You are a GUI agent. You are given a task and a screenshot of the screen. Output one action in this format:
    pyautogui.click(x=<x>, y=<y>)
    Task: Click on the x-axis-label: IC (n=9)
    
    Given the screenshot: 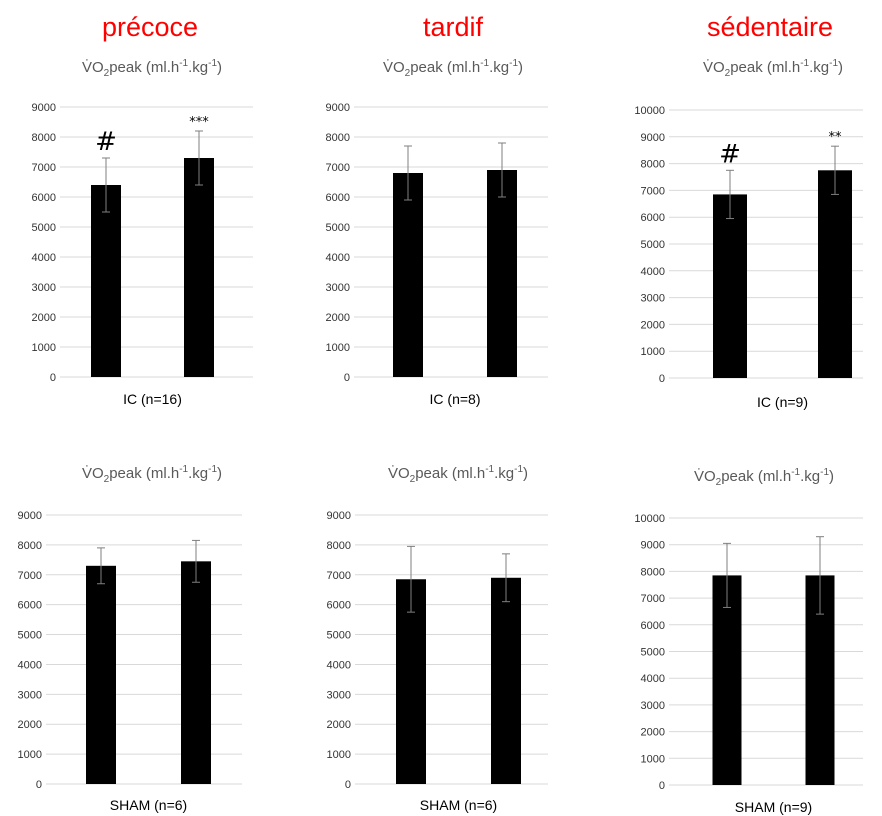 What is the action you would take?
    pyautogui.click(x=782, y=402)
    